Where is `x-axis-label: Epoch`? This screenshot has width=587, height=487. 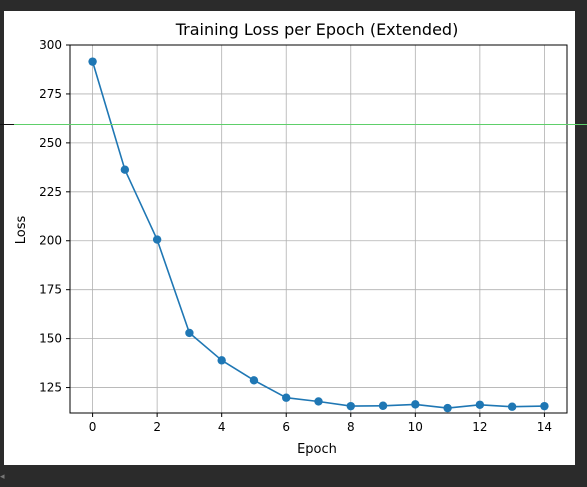
x-axis-label: Epoch is located at coordinates (317, 449).